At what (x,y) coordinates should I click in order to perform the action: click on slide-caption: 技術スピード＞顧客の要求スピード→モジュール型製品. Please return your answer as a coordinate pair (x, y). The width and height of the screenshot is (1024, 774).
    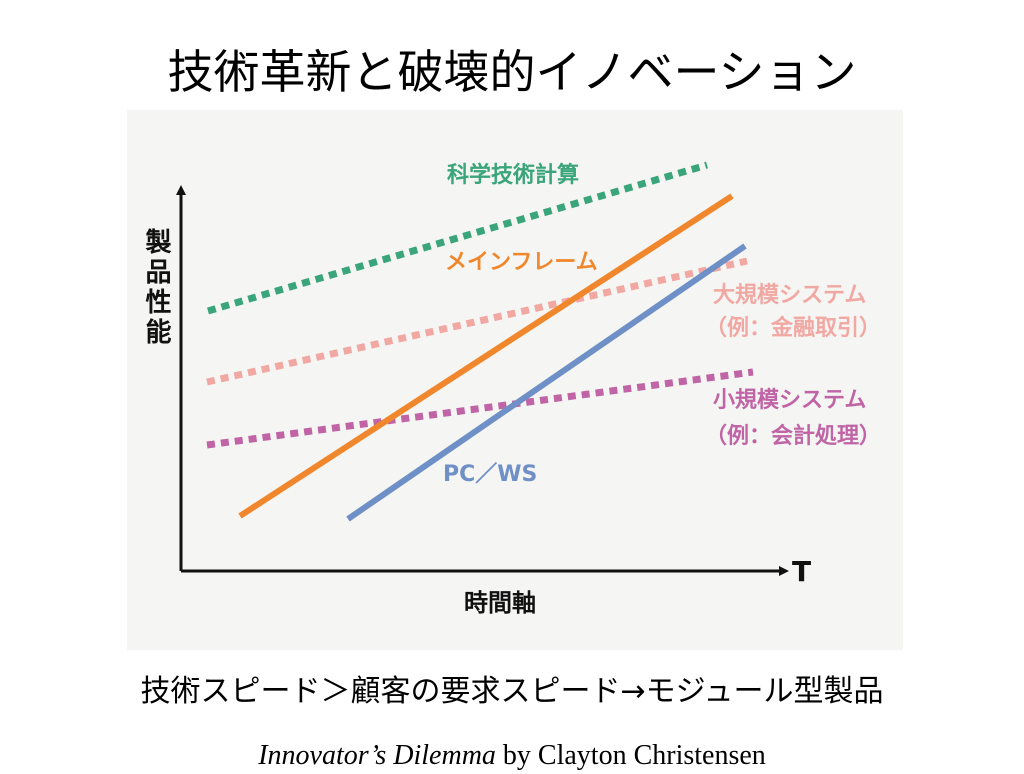
    Looking at the image, I should click on (512, 691).